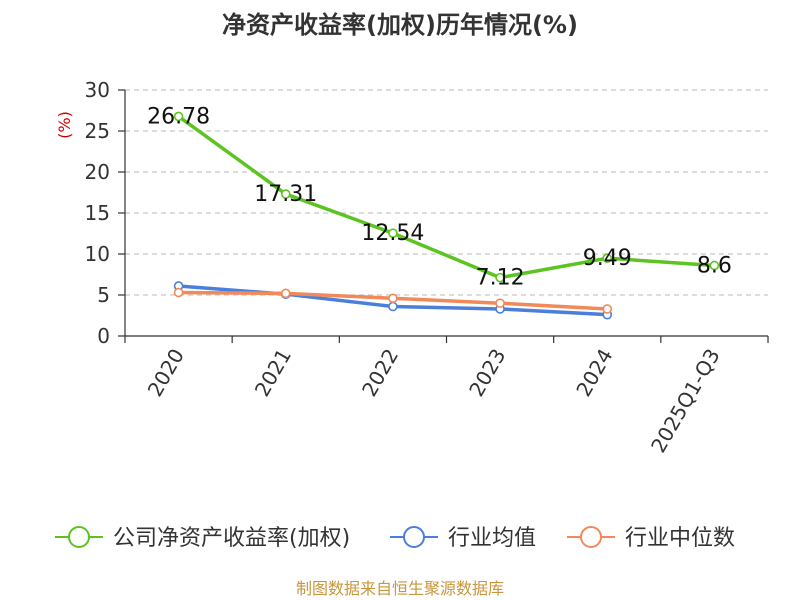 The height and width of the screenshot is (600, 800). I want to click on y-tick-label: 20, so click(97, 172).